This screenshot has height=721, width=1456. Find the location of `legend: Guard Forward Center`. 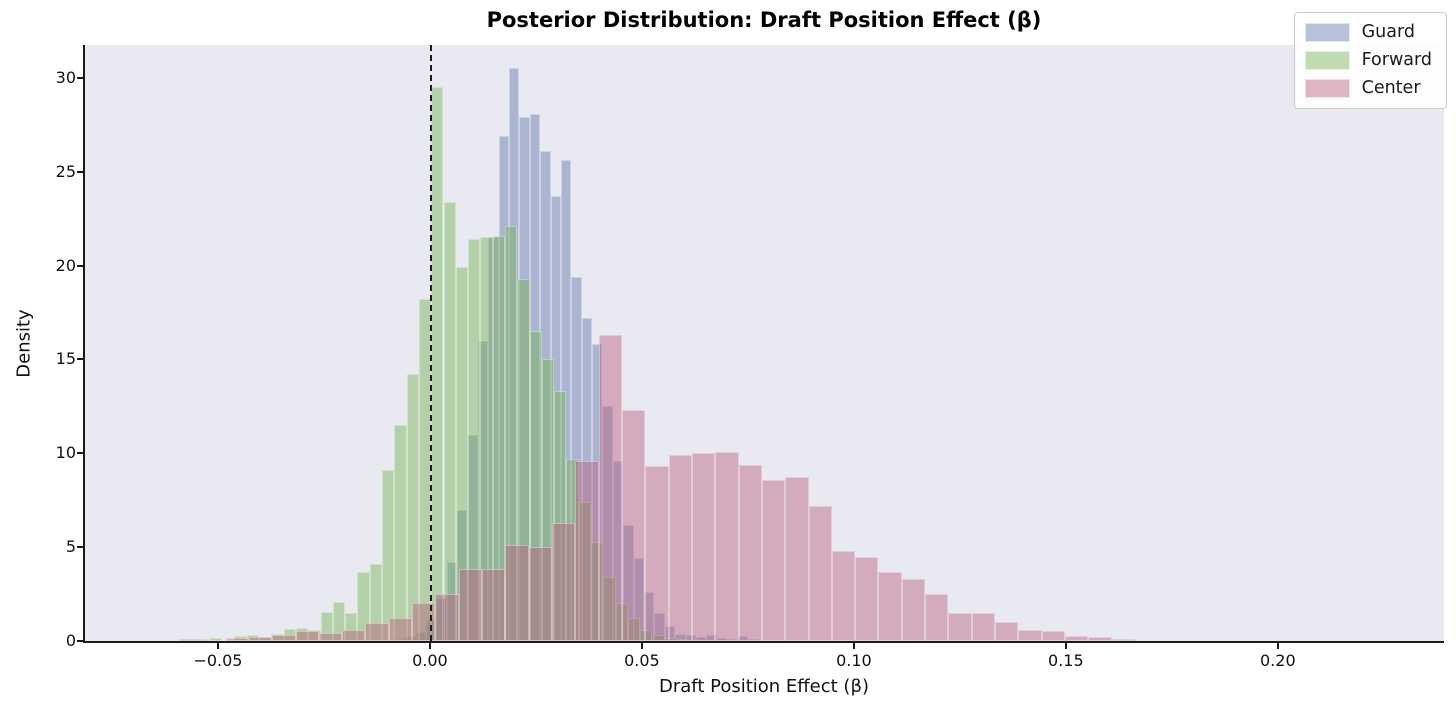

legend: Guard Forward Center is located at coordinates (1370, 60).